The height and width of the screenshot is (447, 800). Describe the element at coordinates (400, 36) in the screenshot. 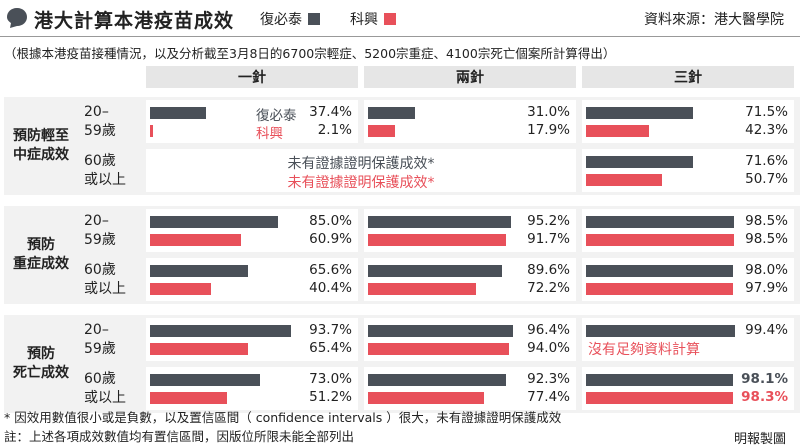

I see `title-divider` at that location.